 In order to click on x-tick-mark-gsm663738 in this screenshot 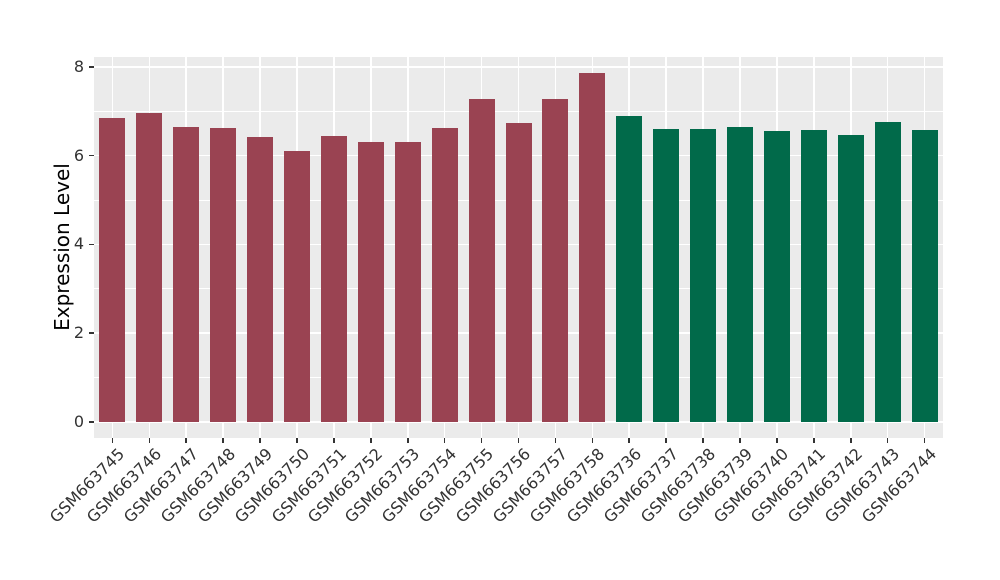, I will do `click(703, 440)`.